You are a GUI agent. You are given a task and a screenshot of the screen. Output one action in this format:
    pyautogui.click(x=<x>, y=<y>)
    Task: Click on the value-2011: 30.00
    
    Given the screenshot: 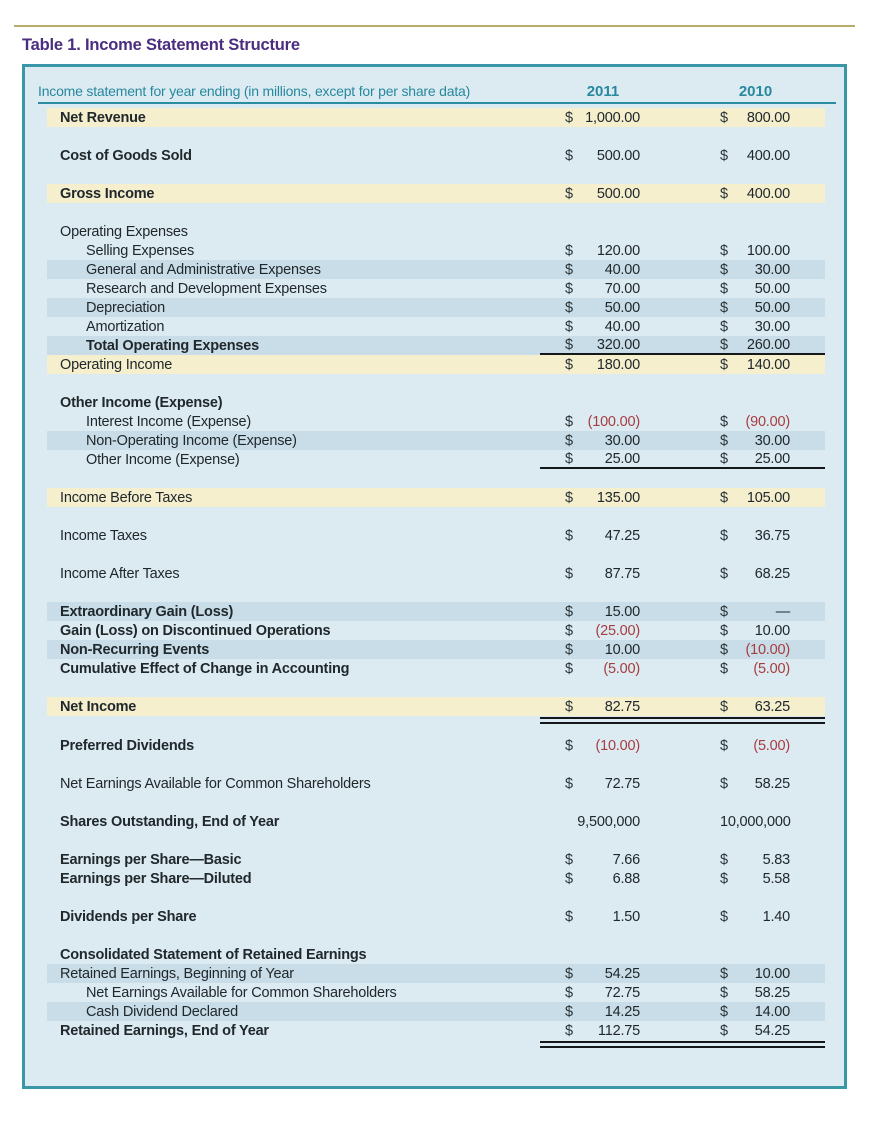 What is the action you would take?
    pyautogui.click(x=622, y=440)
    